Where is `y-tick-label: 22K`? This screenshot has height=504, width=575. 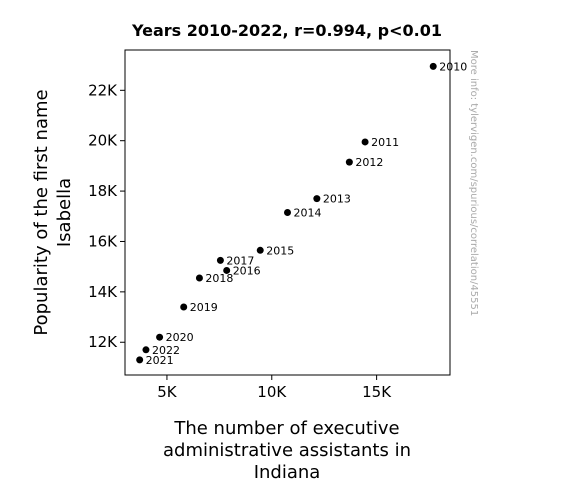
y-tick-label: 22K is located at coordinates (103, 90).